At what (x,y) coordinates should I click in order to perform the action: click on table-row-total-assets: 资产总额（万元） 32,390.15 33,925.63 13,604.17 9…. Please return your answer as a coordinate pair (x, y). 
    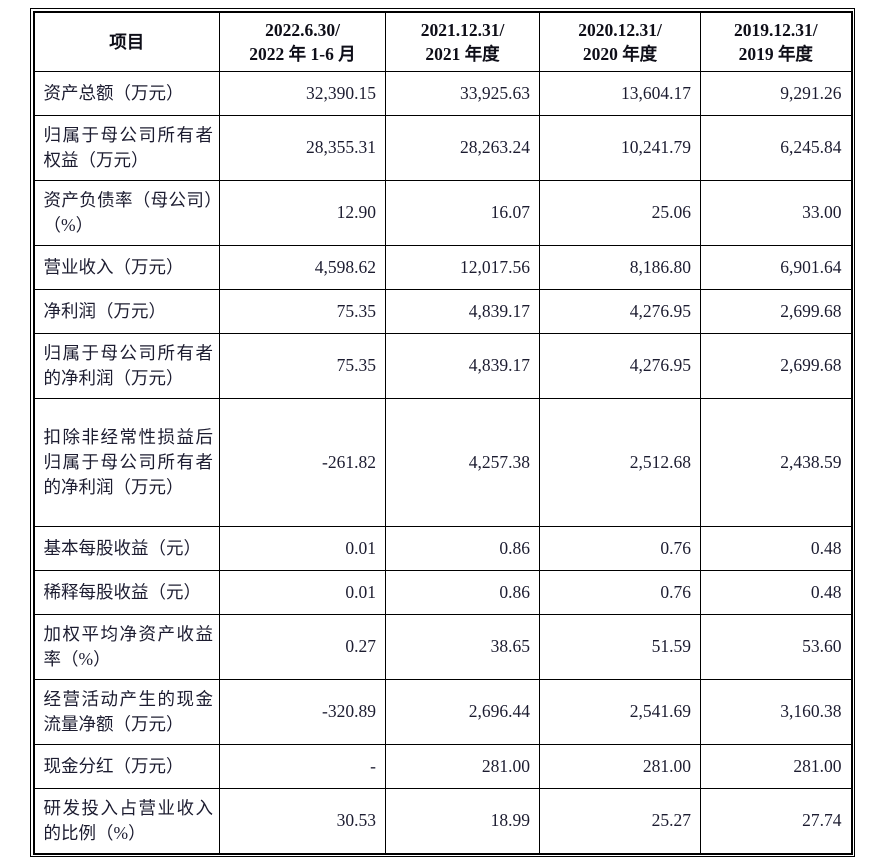
    Looking at the image, I should click on (442, 93).